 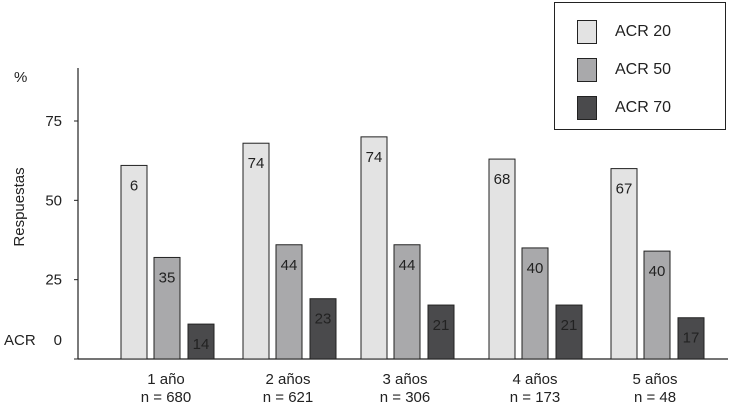 I want to click on x-tick-sublabel: n = 48, so click(x=655, y=397).